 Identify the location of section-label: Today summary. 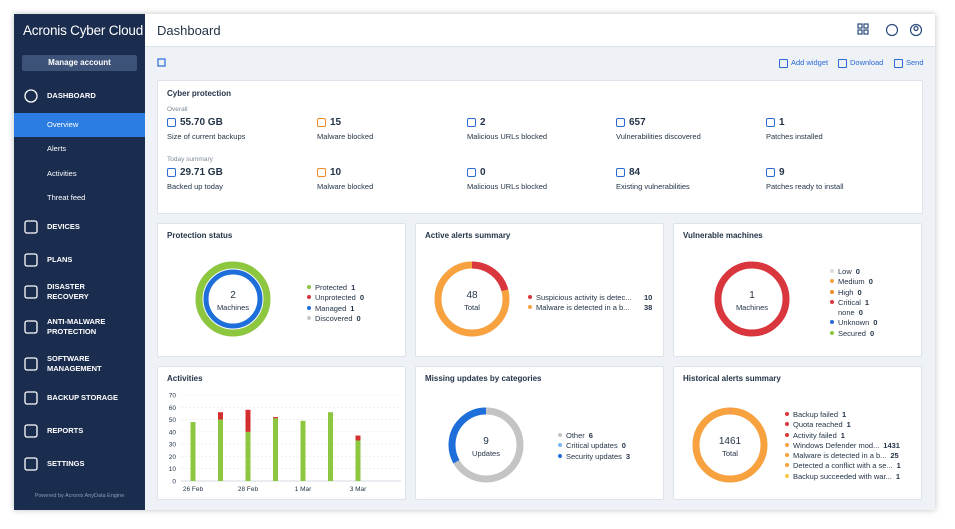
(190, 159).